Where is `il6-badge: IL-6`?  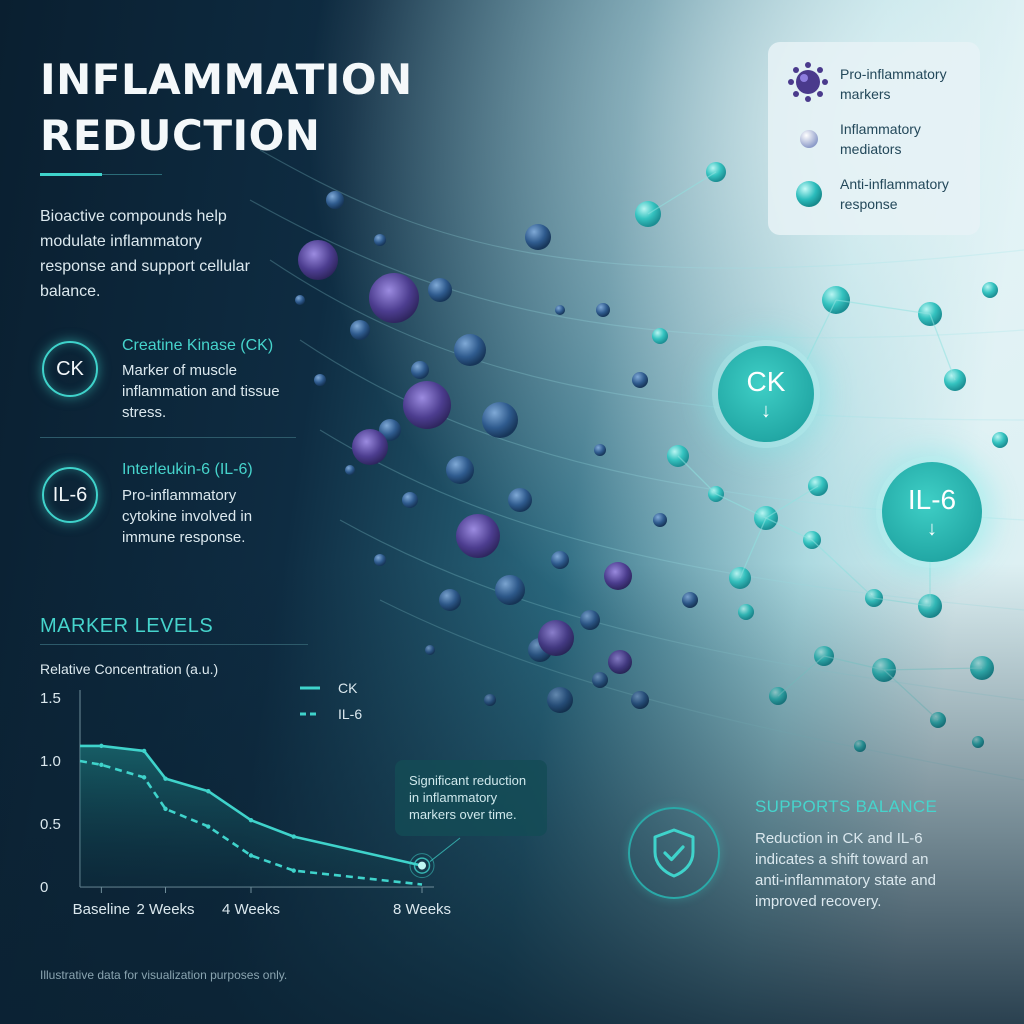 il6-badge: IL-6 is located at coordinates (70, 495).